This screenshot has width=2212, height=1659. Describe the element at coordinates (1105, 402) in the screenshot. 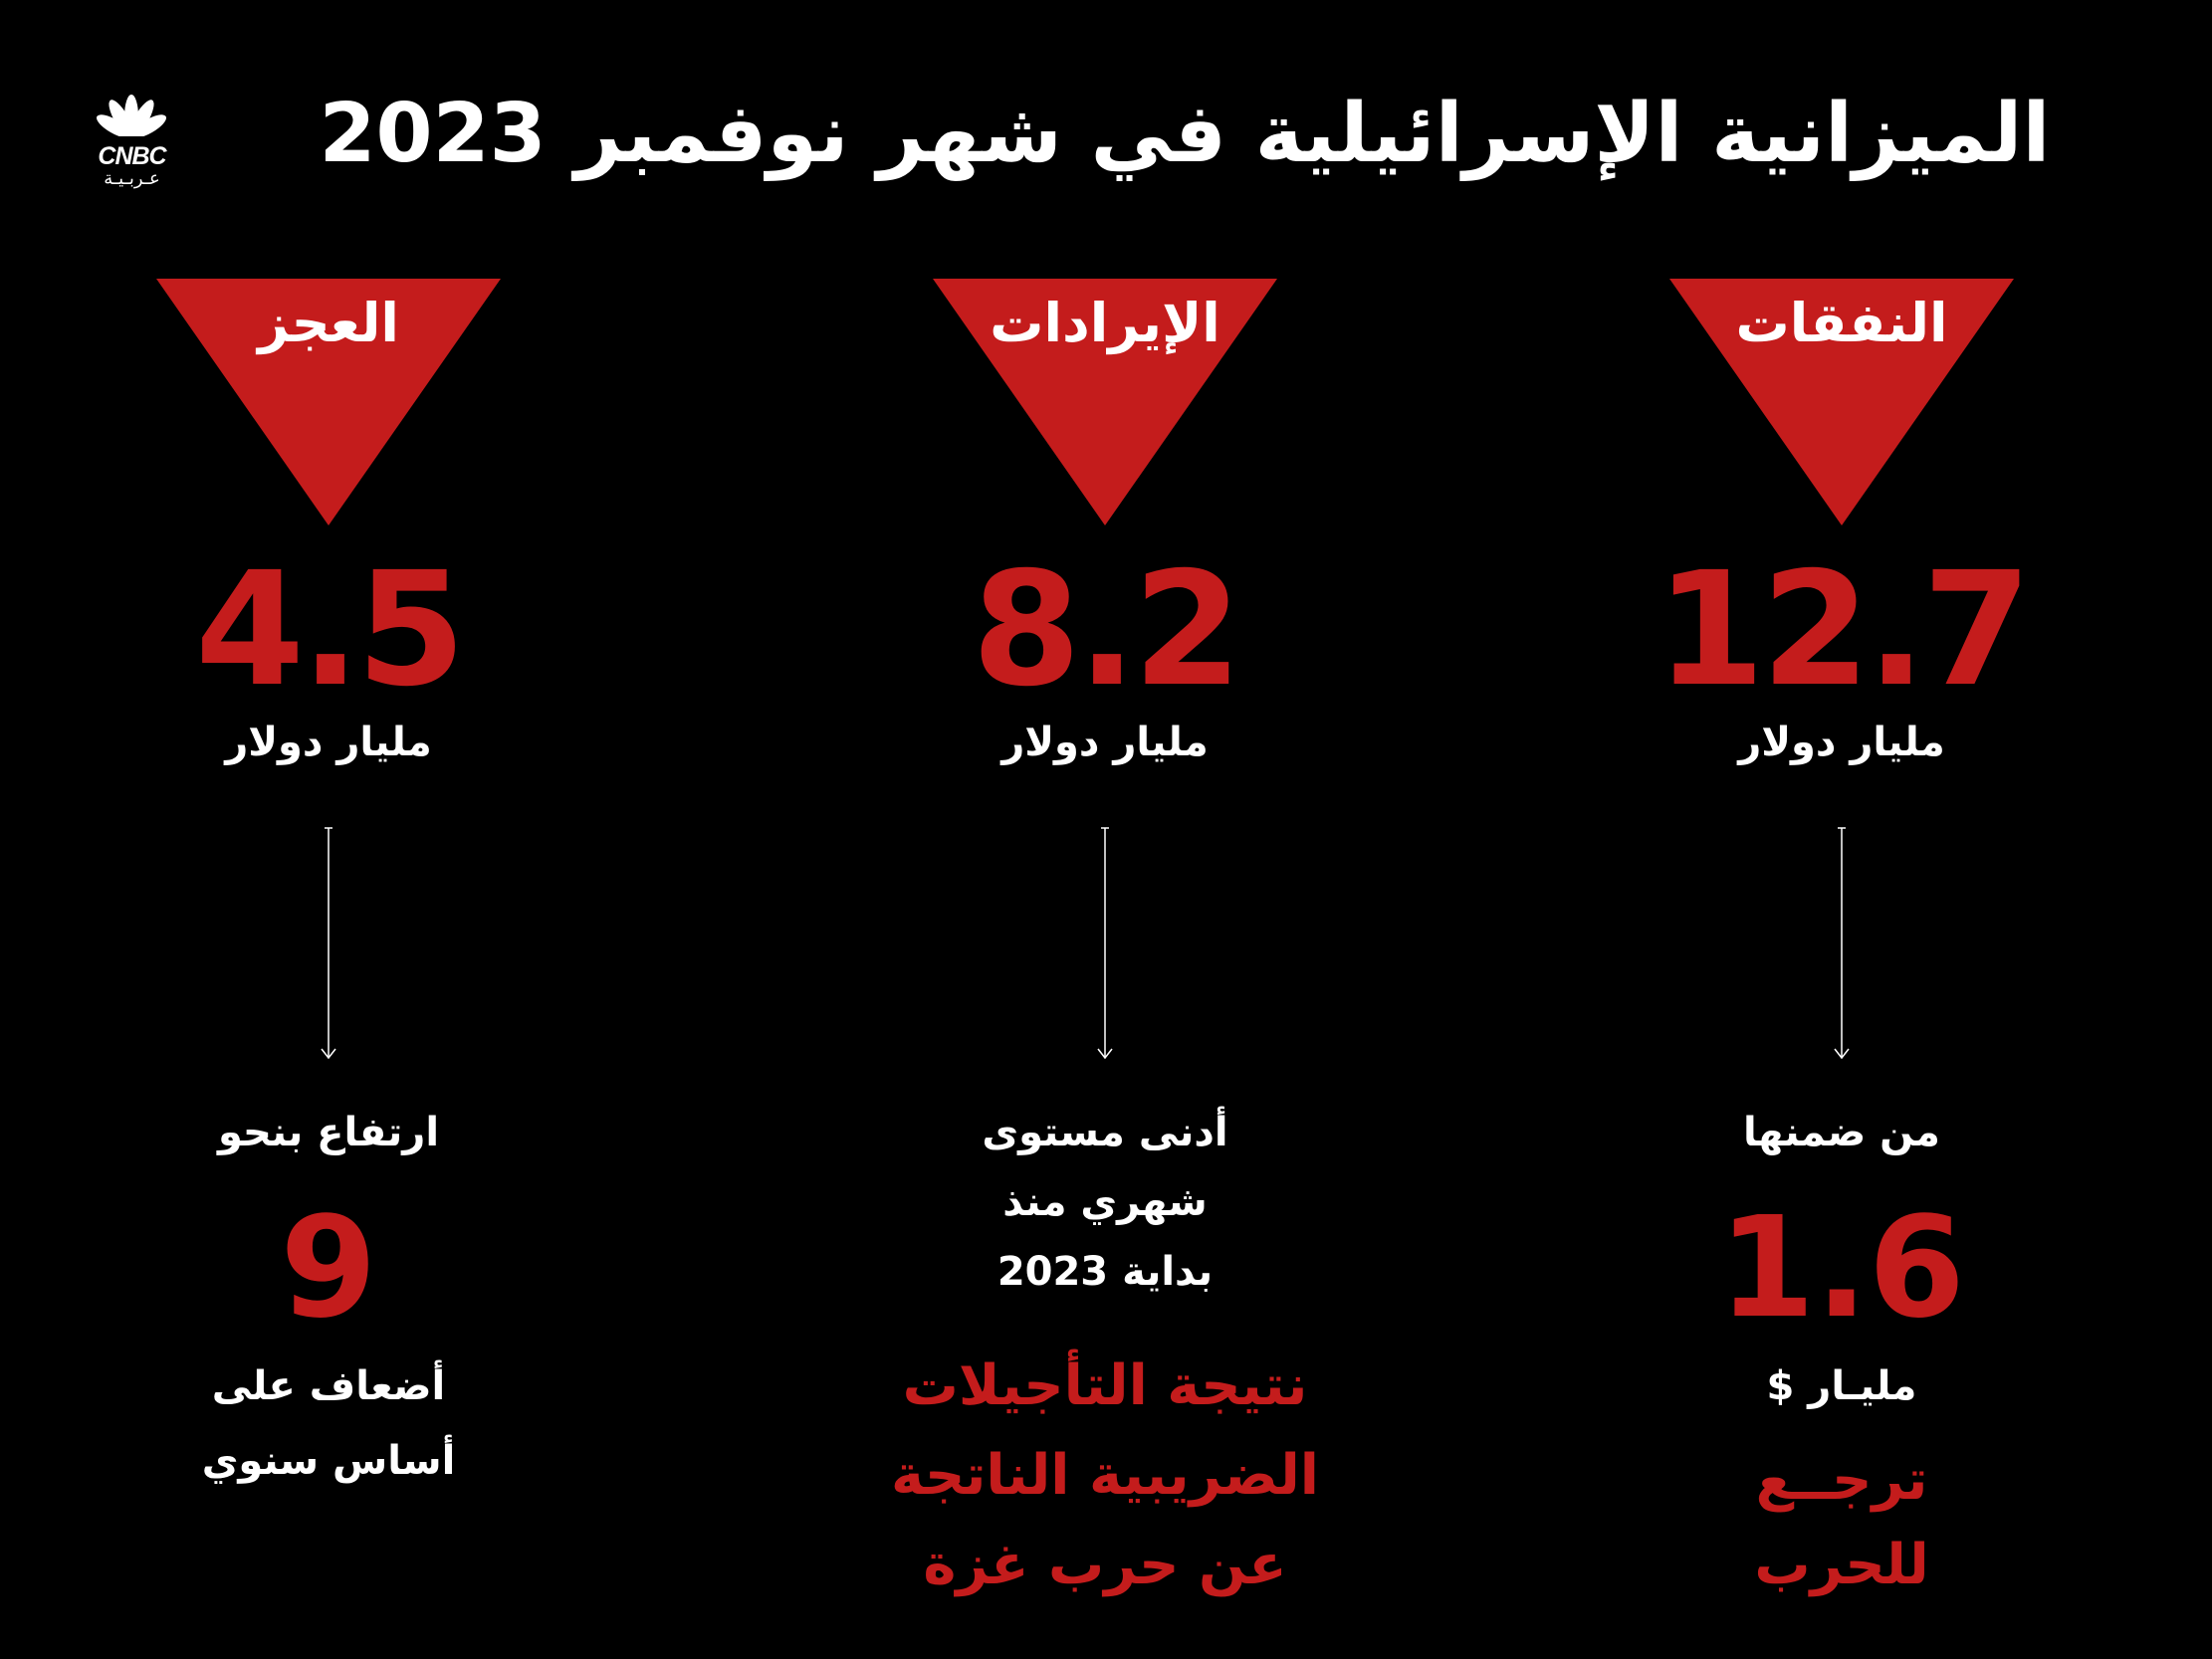

I see `revenues-triangle` at that location.